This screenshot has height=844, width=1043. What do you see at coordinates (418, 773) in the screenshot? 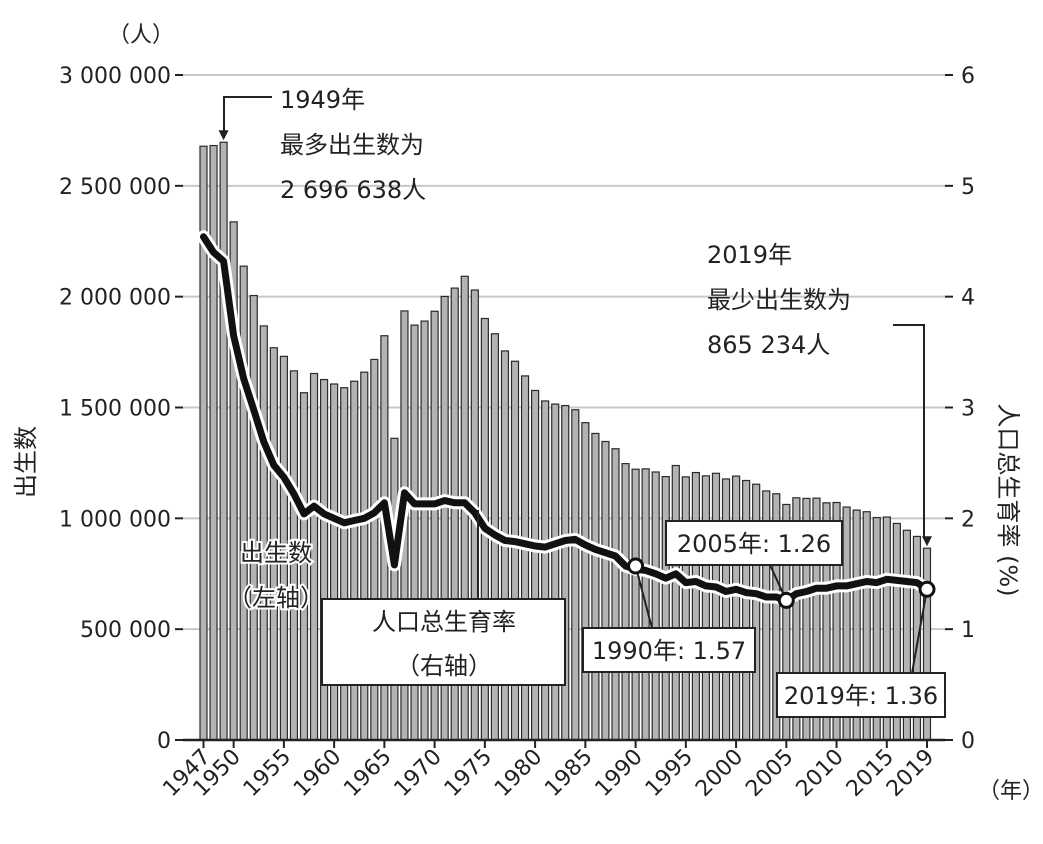
I see `x-tick-label: 1970` at bounding box center [418, 773].